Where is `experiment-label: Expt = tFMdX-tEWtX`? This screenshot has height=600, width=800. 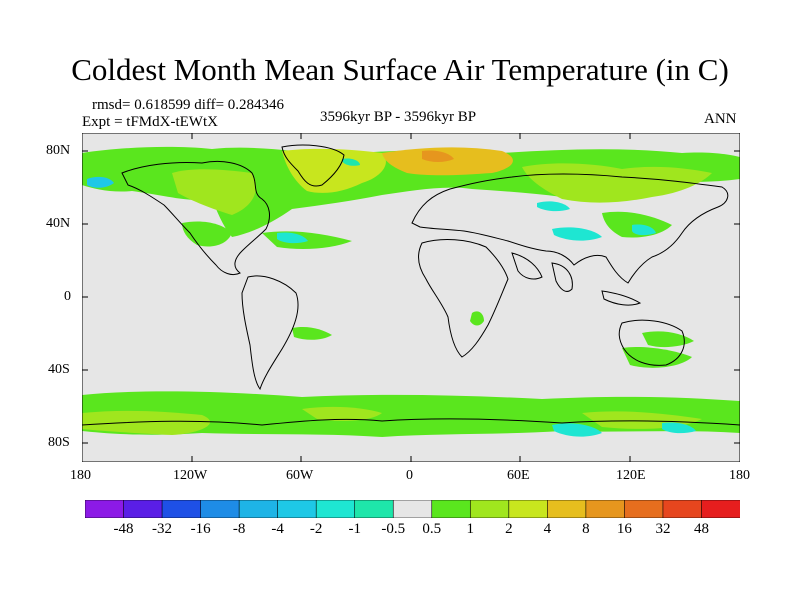
experiment-label: Expt = tFMdX-tEWtX is located at coordinates (150, 122).